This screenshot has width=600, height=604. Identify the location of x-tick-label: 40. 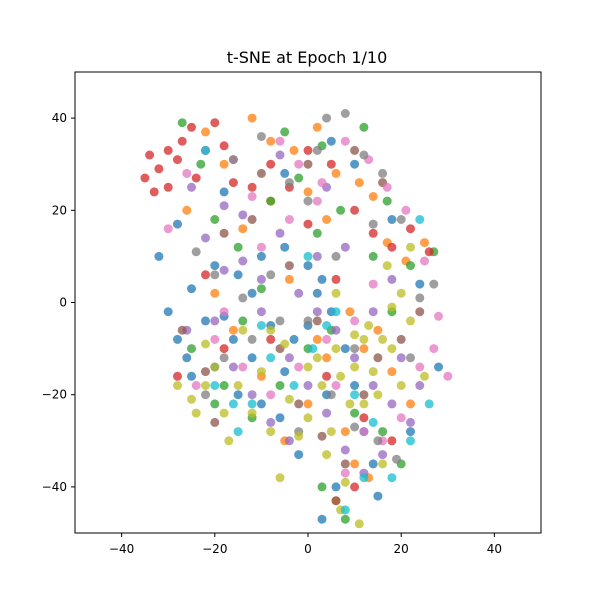
(494, 549).